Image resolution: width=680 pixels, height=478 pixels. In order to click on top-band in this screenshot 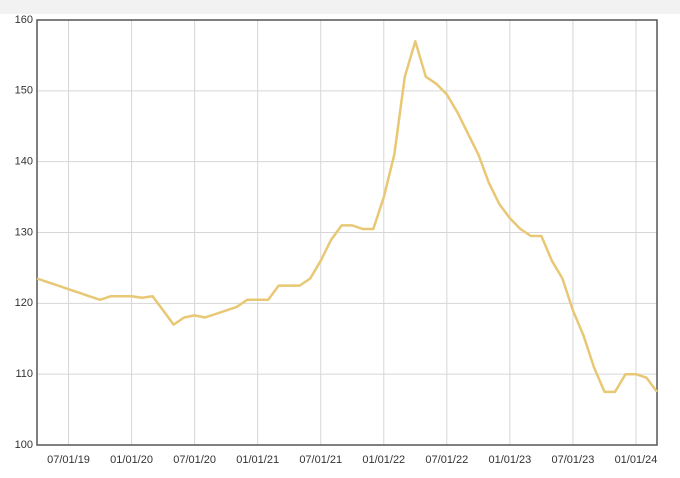, I will do `click(340, 7)`.